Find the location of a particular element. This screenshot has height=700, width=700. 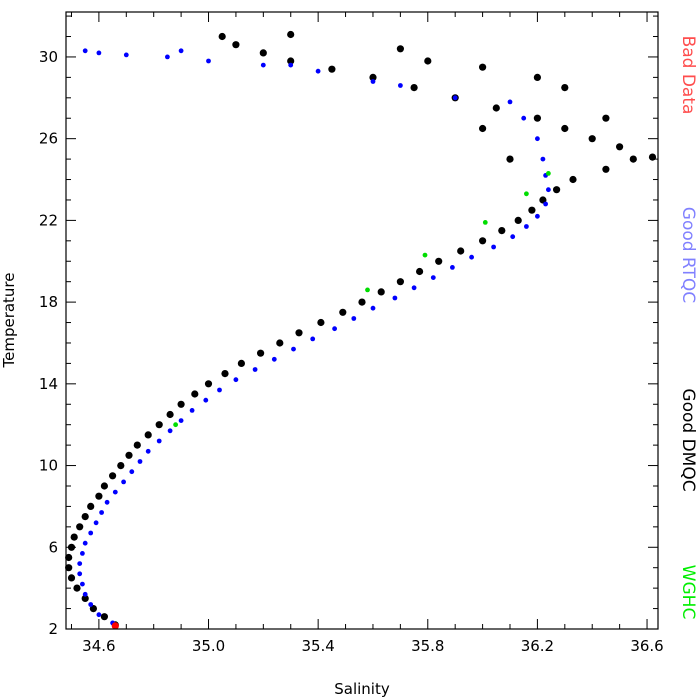

legend-good-dmqc: Good DMQC is located at coordinates (688, 439).